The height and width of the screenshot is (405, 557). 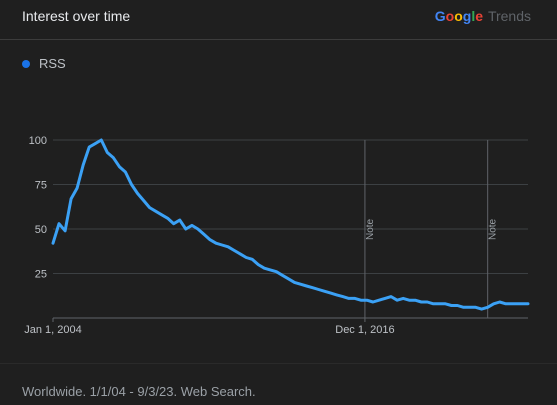 I want to click on x-axis-ticks: Jan 1, 2004 Dec 1, 2016, so click(x=209, y=327).